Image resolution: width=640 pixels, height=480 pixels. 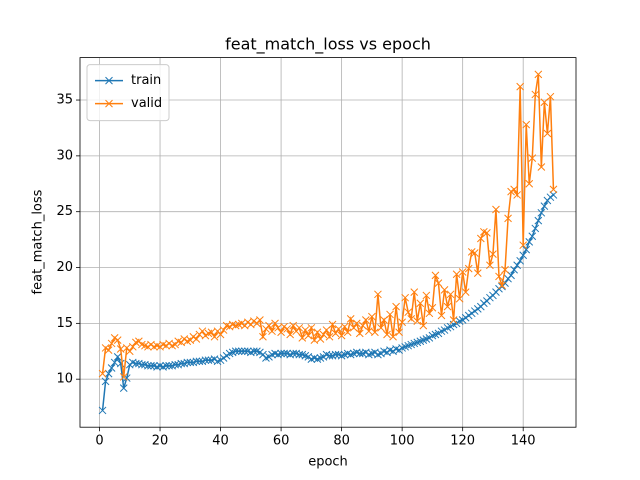 I want to click on x-tick-label: 0, so click(x=99, y=441).